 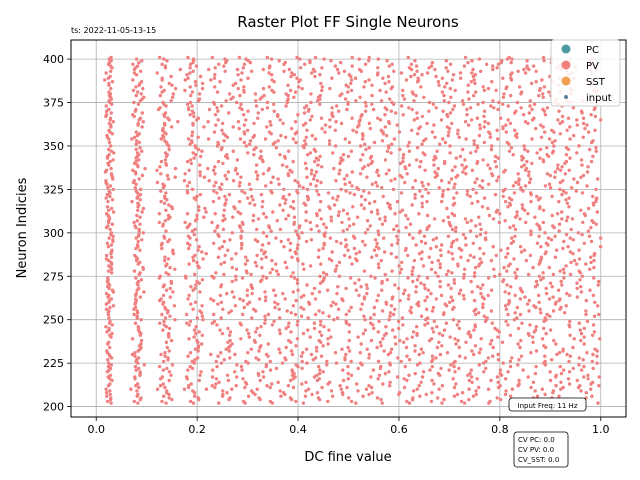 I want to click on legend-label-input: input, so click(x=599, y=98).